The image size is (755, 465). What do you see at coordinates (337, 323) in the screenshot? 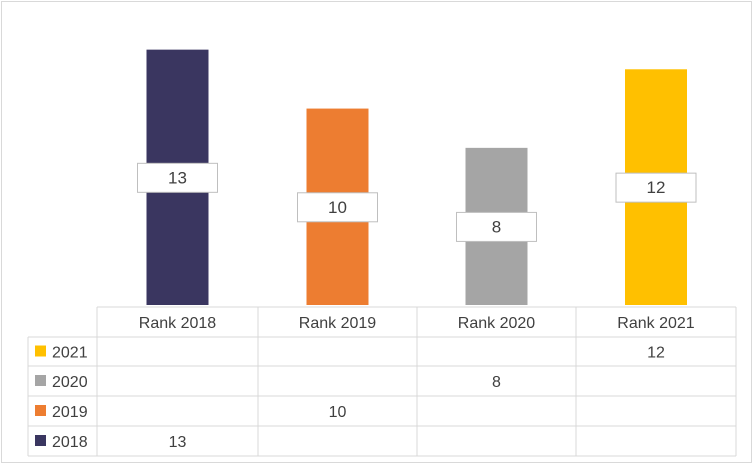
I see `category-label: Rank 2019` at bounding box center [337, 323].